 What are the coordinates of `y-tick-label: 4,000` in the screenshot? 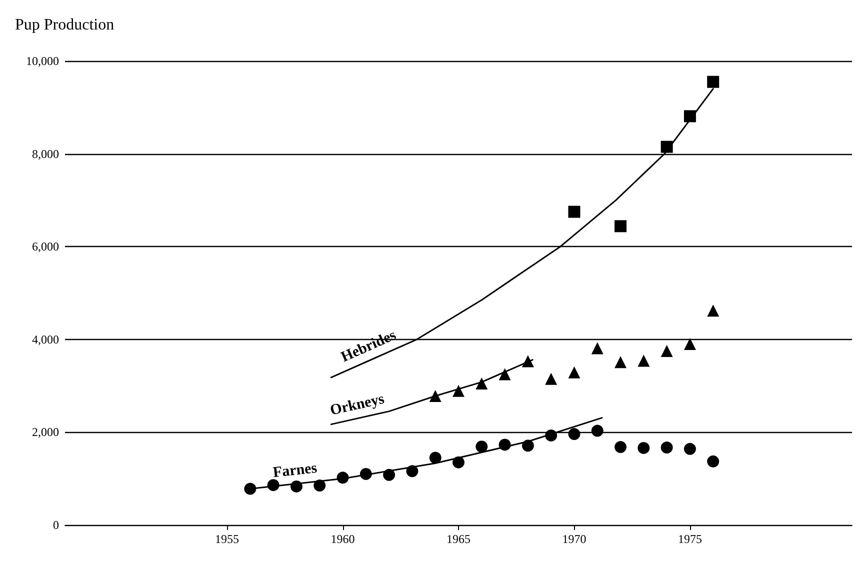 It's located at (45, 339).